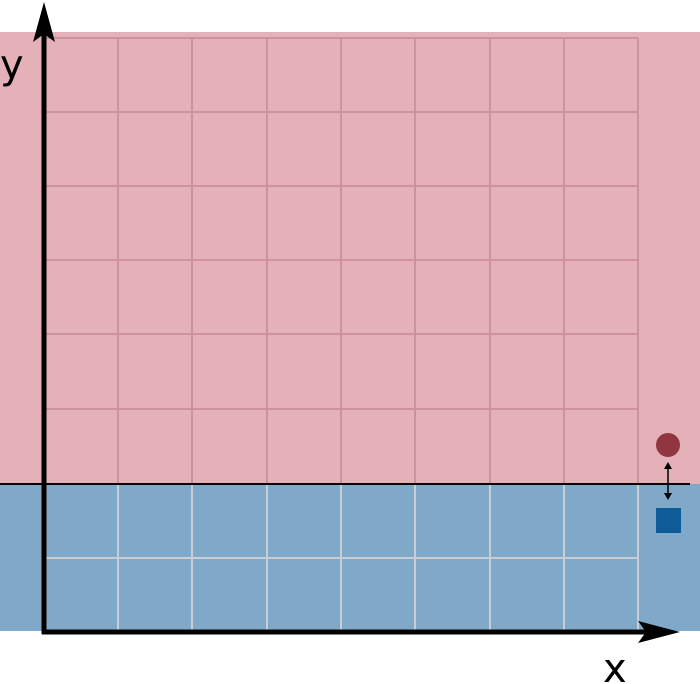 The width and height of the screenshot is (700, 684). What do you see at coordinates (361, 632) in the screenshot?
I see `x-axis` at bounding box center [361, 632].